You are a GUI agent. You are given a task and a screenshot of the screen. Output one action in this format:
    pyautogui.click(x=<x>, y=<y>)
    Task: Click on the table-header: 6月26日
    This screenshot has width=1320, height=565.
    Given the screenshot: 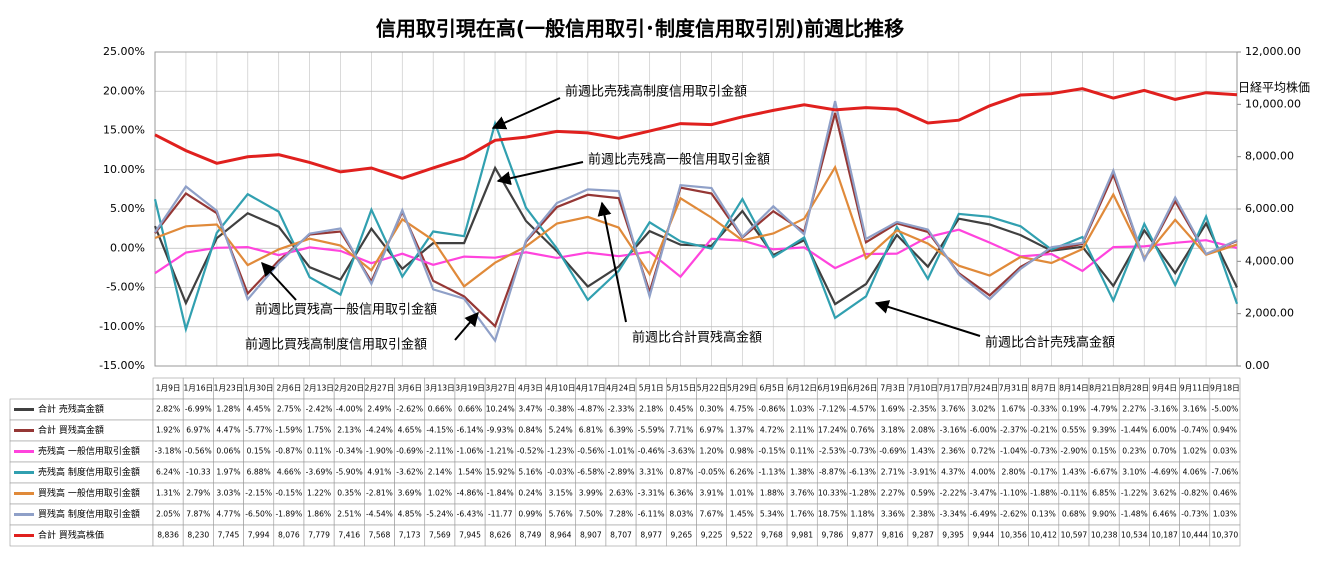 What is the action you would take?
    pyautogui.click(x=863, y=388)
    